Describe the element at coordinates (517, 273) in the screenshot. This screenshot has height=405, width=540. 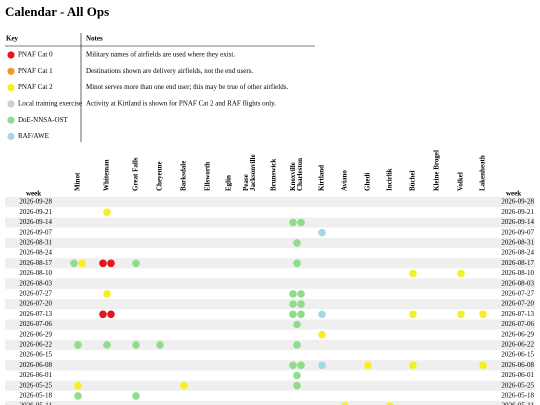
I see `week-label: 2026-08-10` at that location.